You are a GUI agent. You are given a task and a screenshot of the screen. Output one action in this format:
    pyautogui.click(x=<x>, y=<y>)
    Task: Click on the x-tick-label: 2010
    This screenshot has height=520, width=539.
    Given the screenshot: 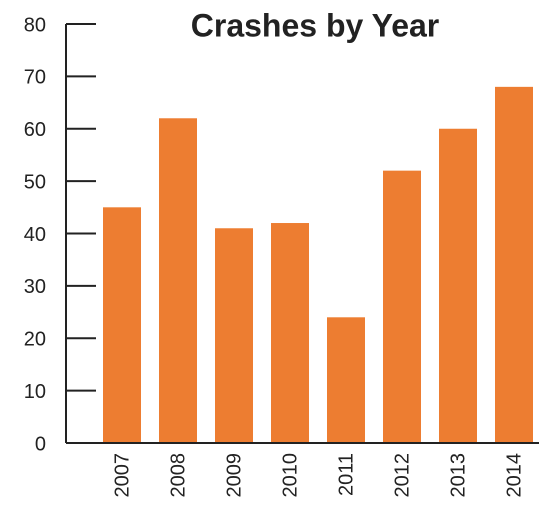 What is the action you would take?
    pyautogui.click(x=290, y=475)
    